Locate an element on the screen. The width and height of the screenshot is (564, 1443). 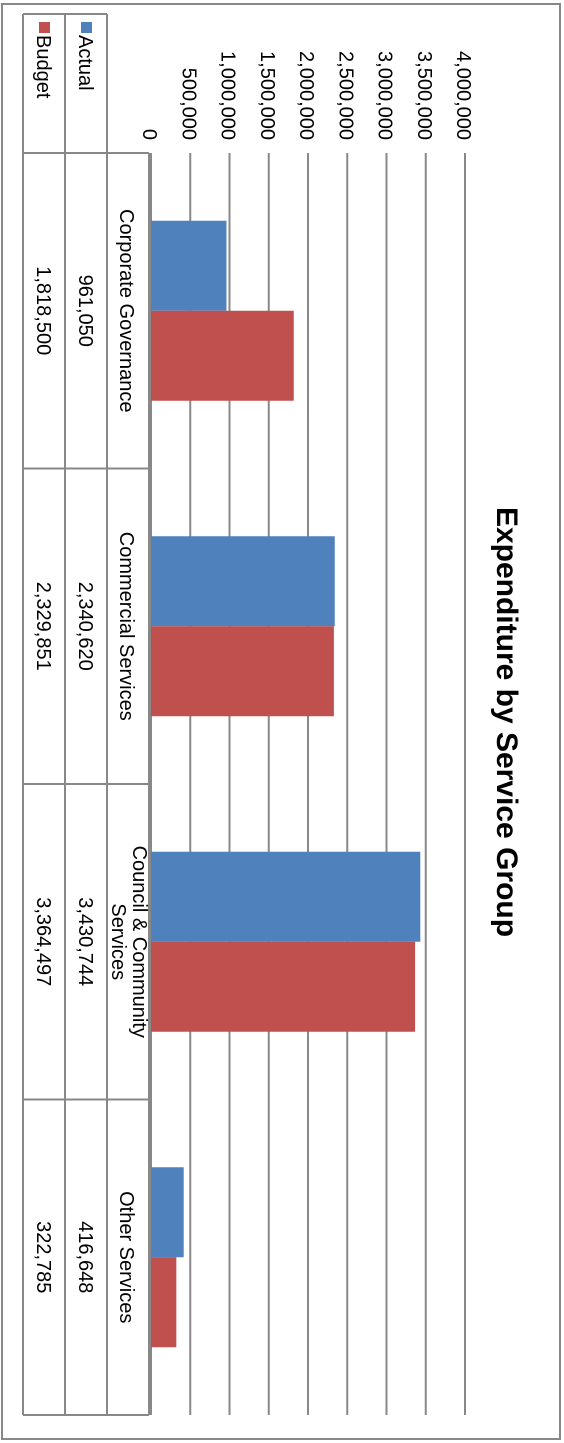
data-label: 2,329,851 is located at coordinates (43, 626).